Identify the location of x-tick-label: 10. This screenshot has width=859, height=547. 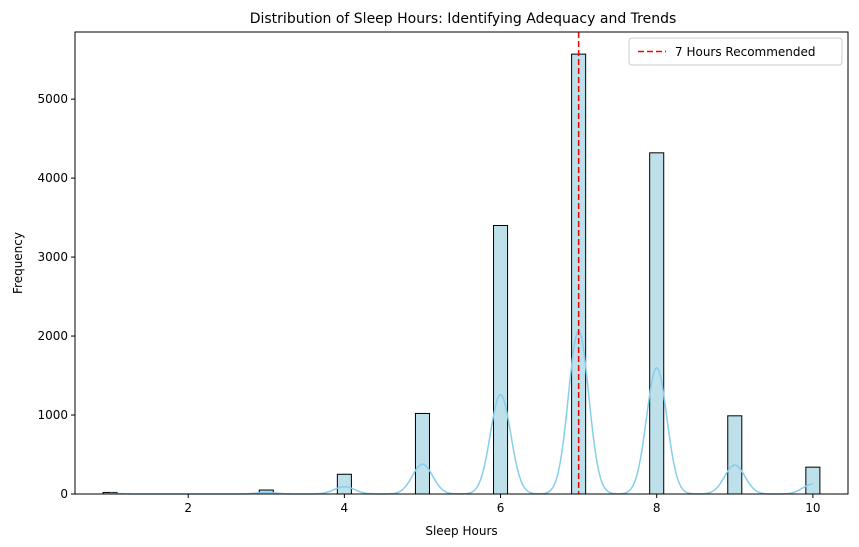
(812, 508).